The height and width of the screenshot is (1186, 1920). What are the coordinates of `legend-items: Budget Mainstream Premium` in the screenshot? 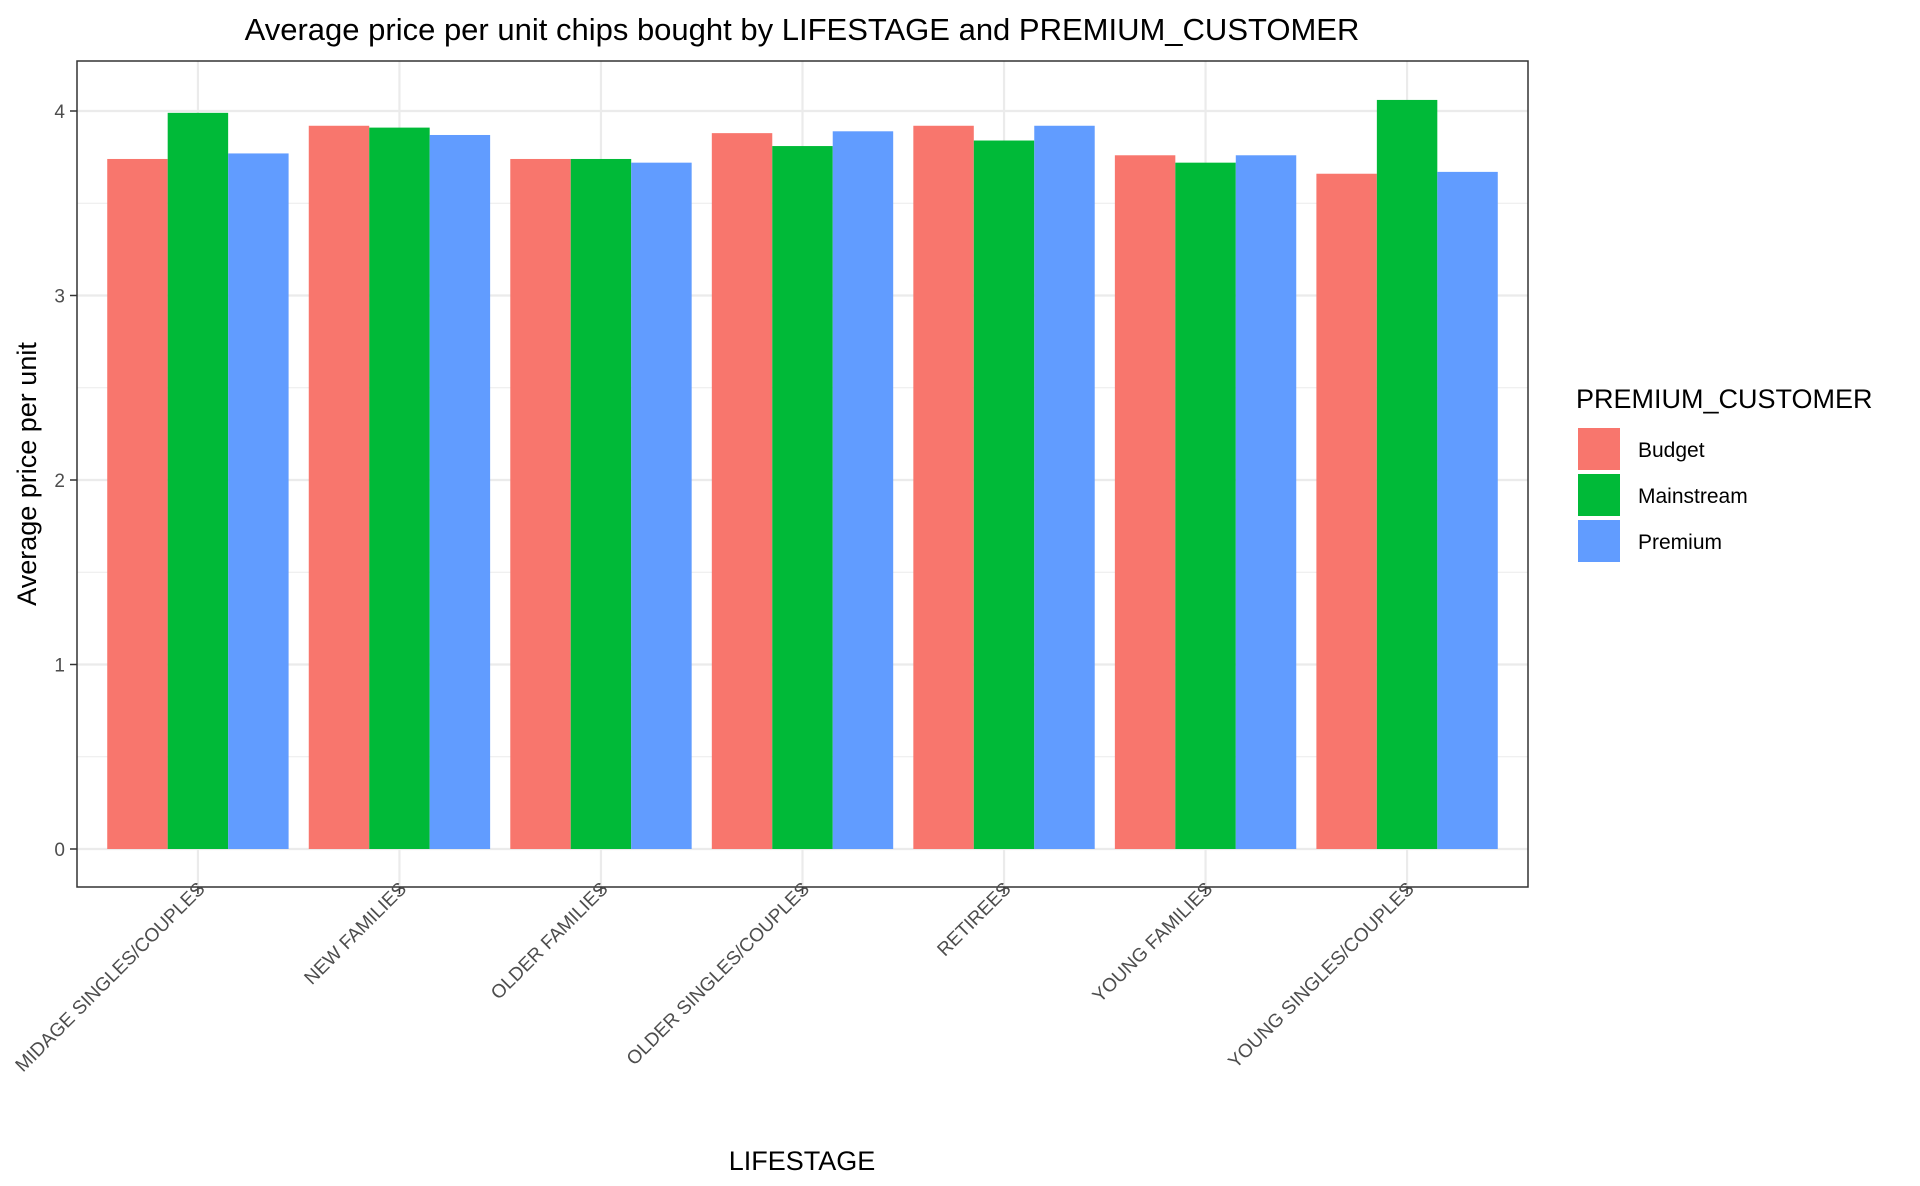 It's located at (1663, 495).